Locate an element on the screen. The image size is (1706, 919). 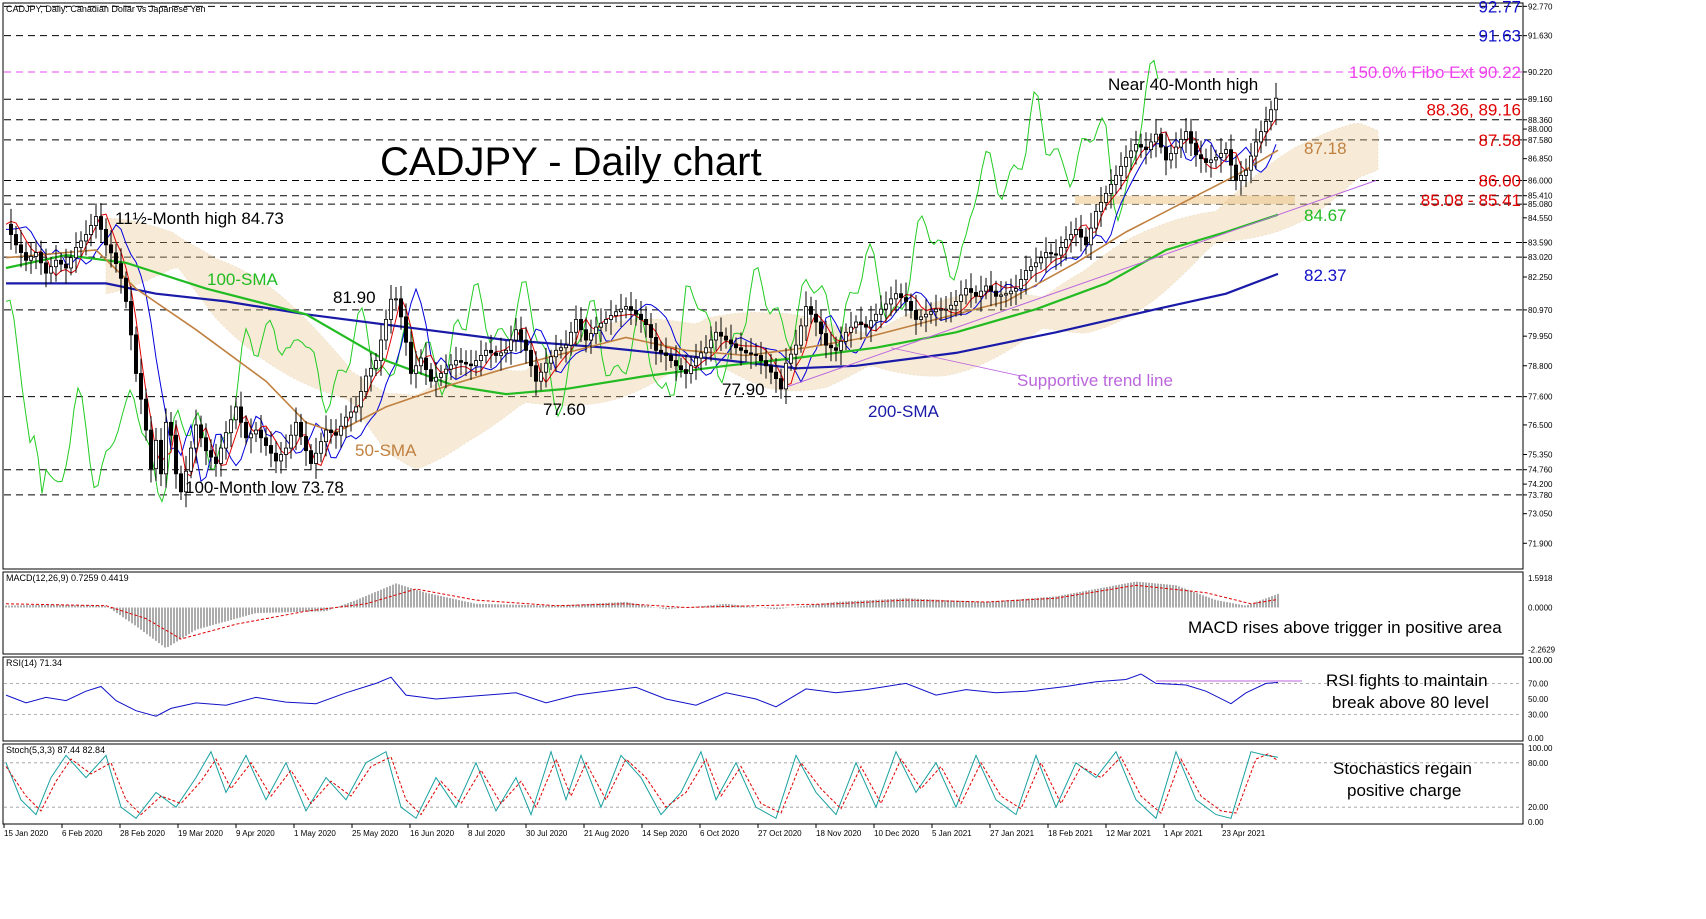
macd-signal-line is located at coordinates (642, 612).